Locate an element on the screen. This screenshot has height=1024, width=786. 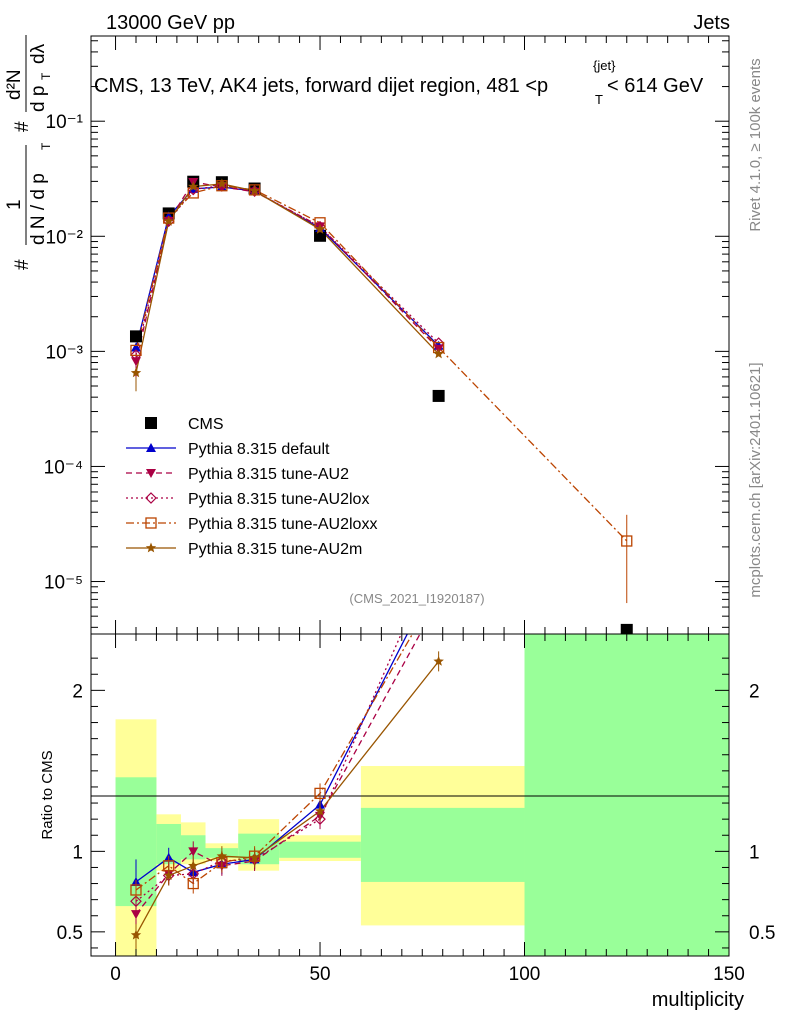
title-tail: < 614 GeV is located at coordinates (655, 86).